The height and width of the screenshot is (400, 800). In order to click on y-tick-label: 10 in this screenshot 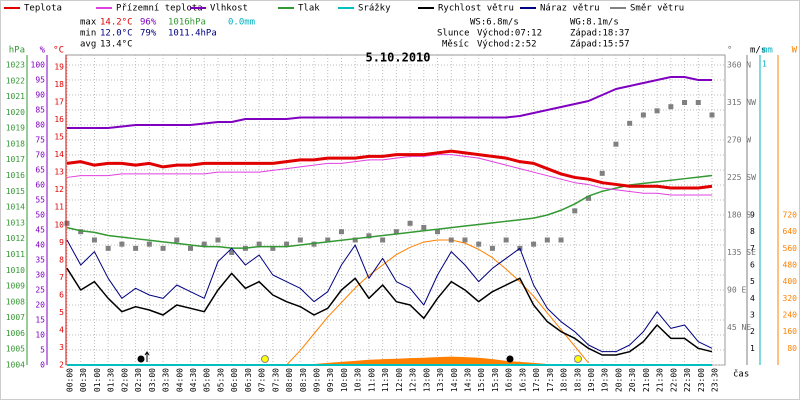, I will do `click(40, 335)`.